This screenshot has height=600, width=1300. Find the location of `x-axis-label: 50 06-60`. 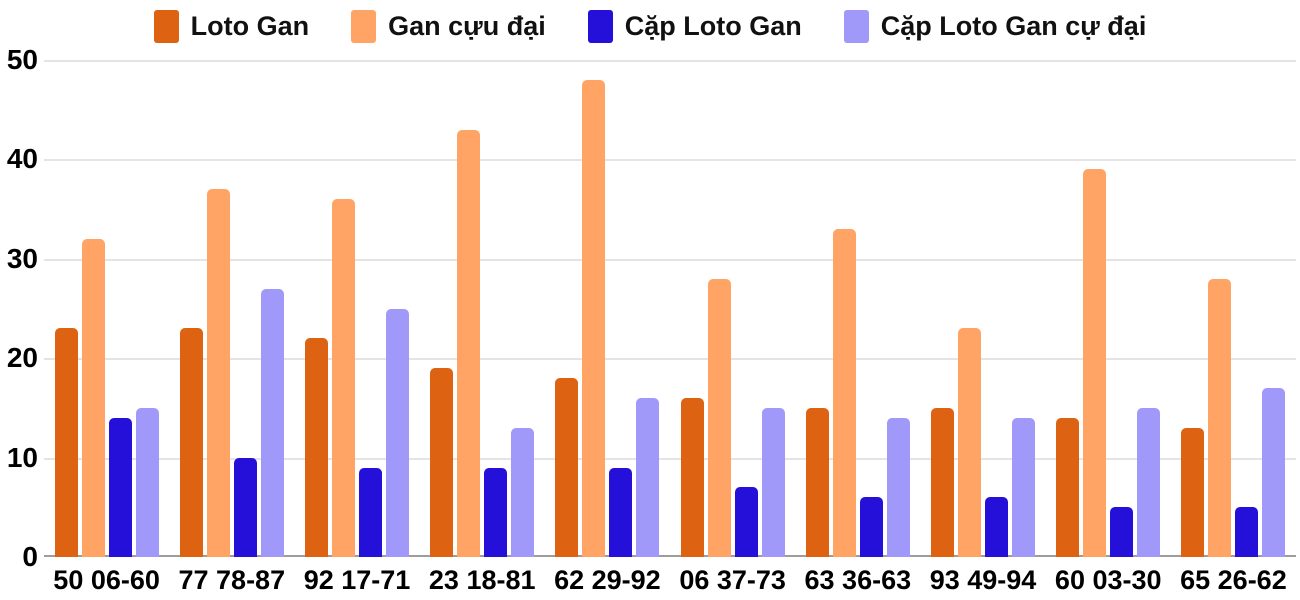

x-axis-label: 50 06-60 is located at coordinates (106, 580).